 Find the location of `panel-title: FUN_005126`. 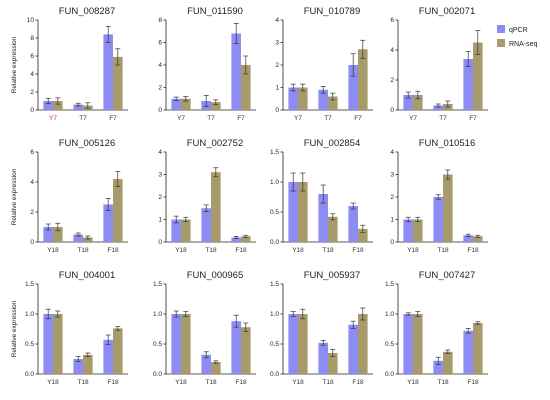

panel-title: FUN_005126 is located at coordinates (87, 143).